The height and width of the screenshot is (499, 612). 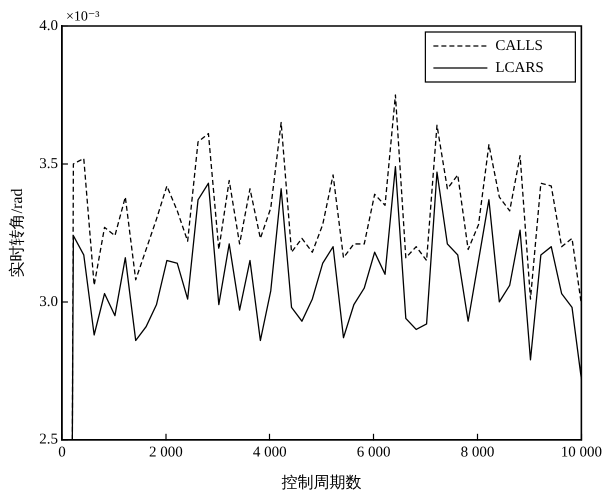 What do you see at coordinates (322, 483) in the screenshot?
I see `x-axis-title: 控制周期数` at bounding box center [322, 483].